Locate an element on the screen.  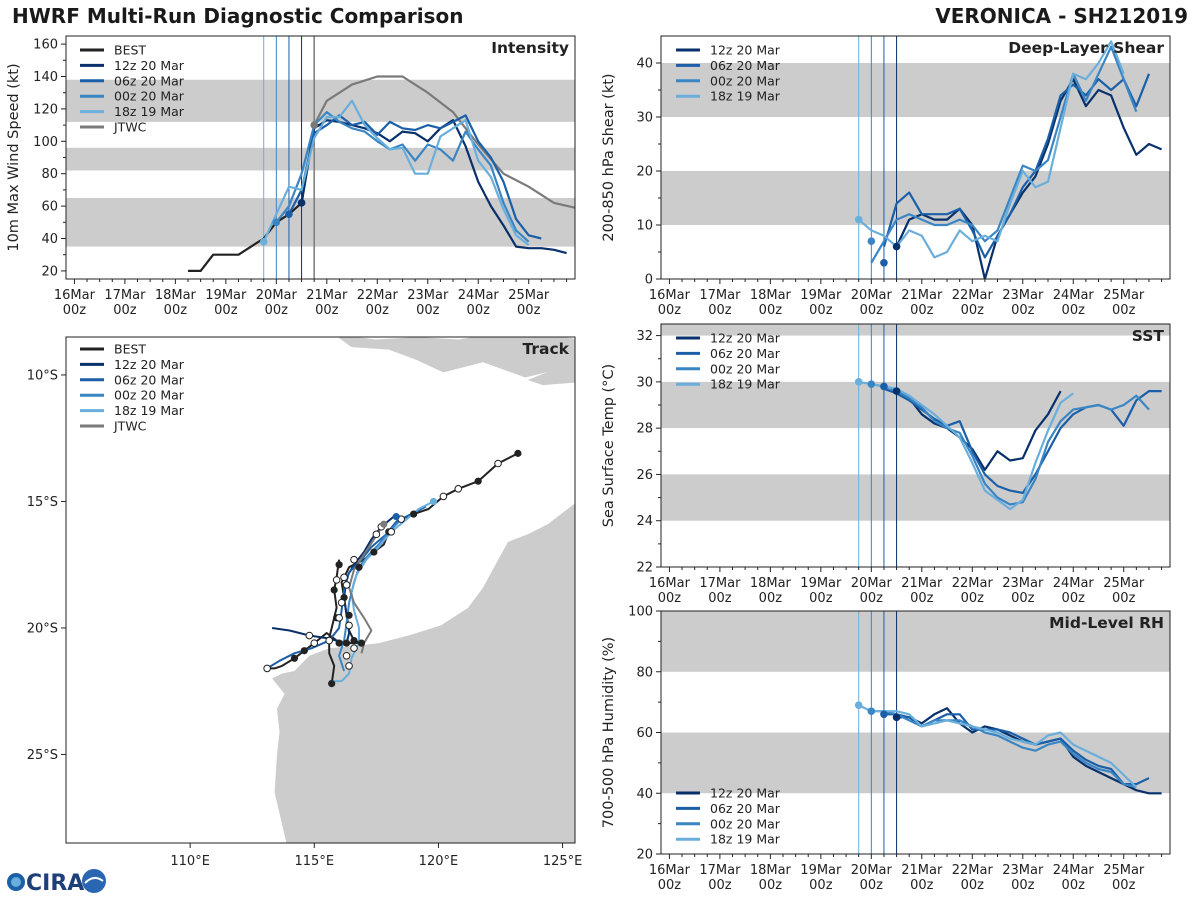
y-tick-label: 80 is located at coordinates (644, 672).